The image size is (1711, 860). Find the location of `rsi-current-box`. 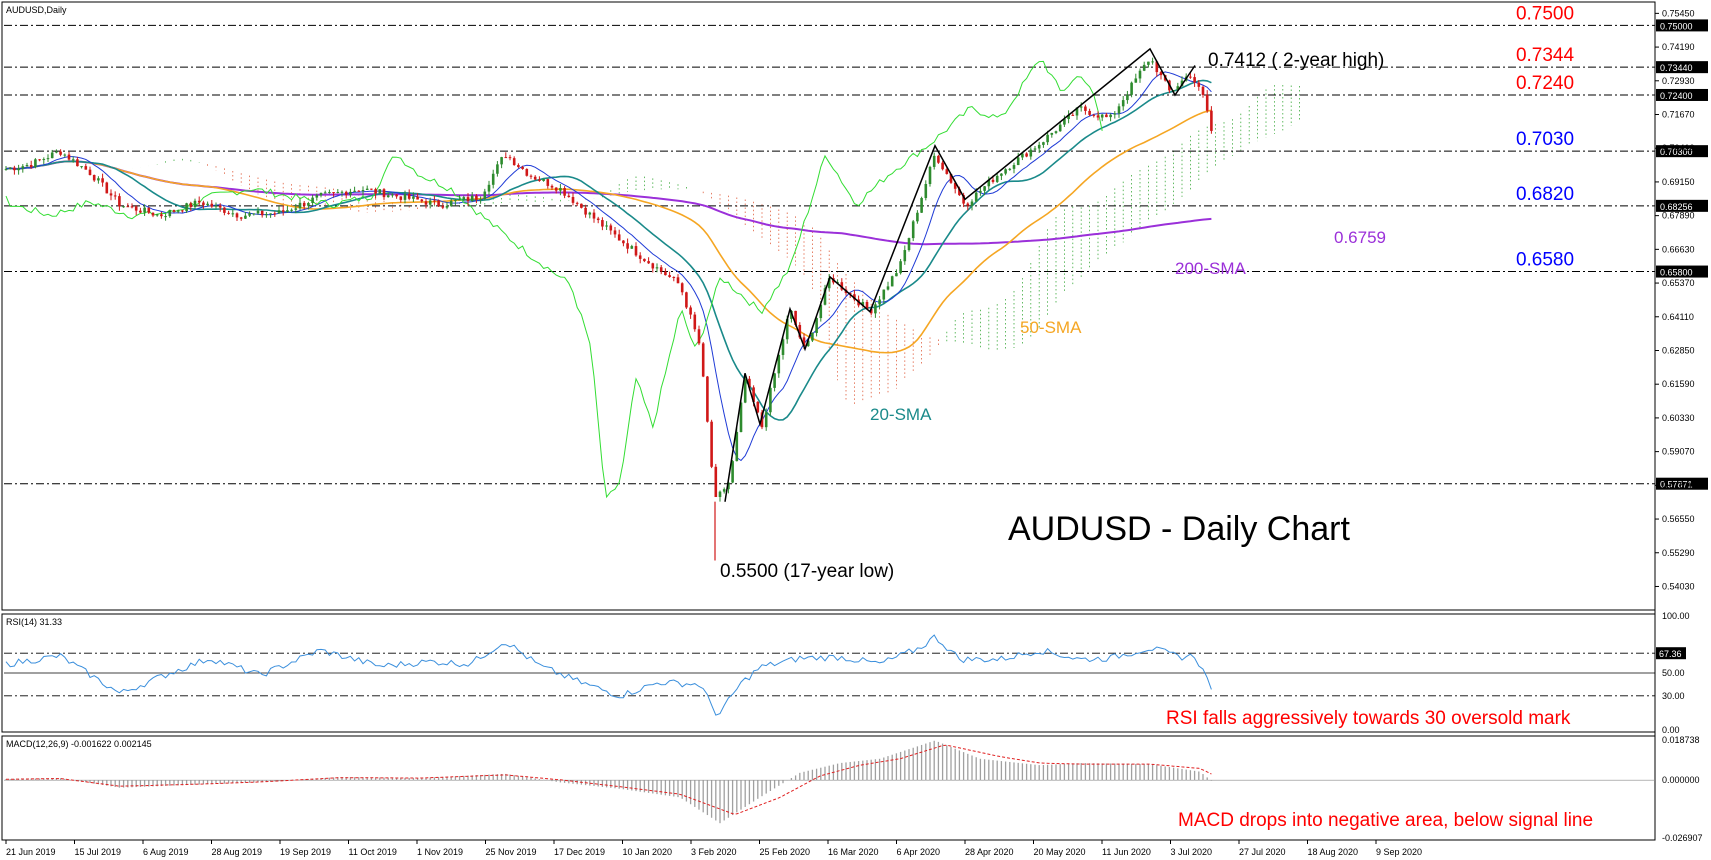

rsi-current-box is located at coordinates (1671, 653).